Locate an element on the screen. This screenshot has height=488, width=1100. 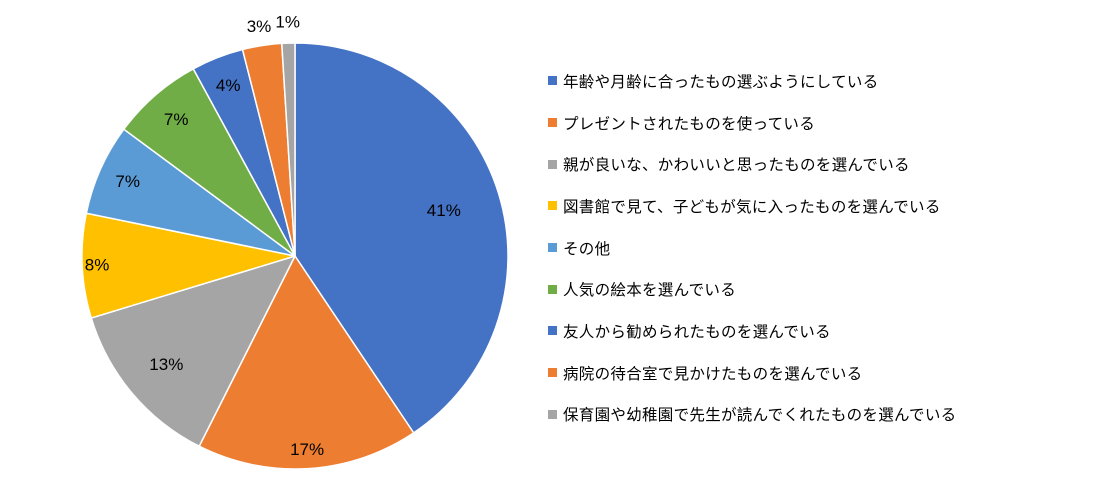
legend-label: 親が良いな、かわいいと思ったものを選んでいる is located at coordinates (736, 165).